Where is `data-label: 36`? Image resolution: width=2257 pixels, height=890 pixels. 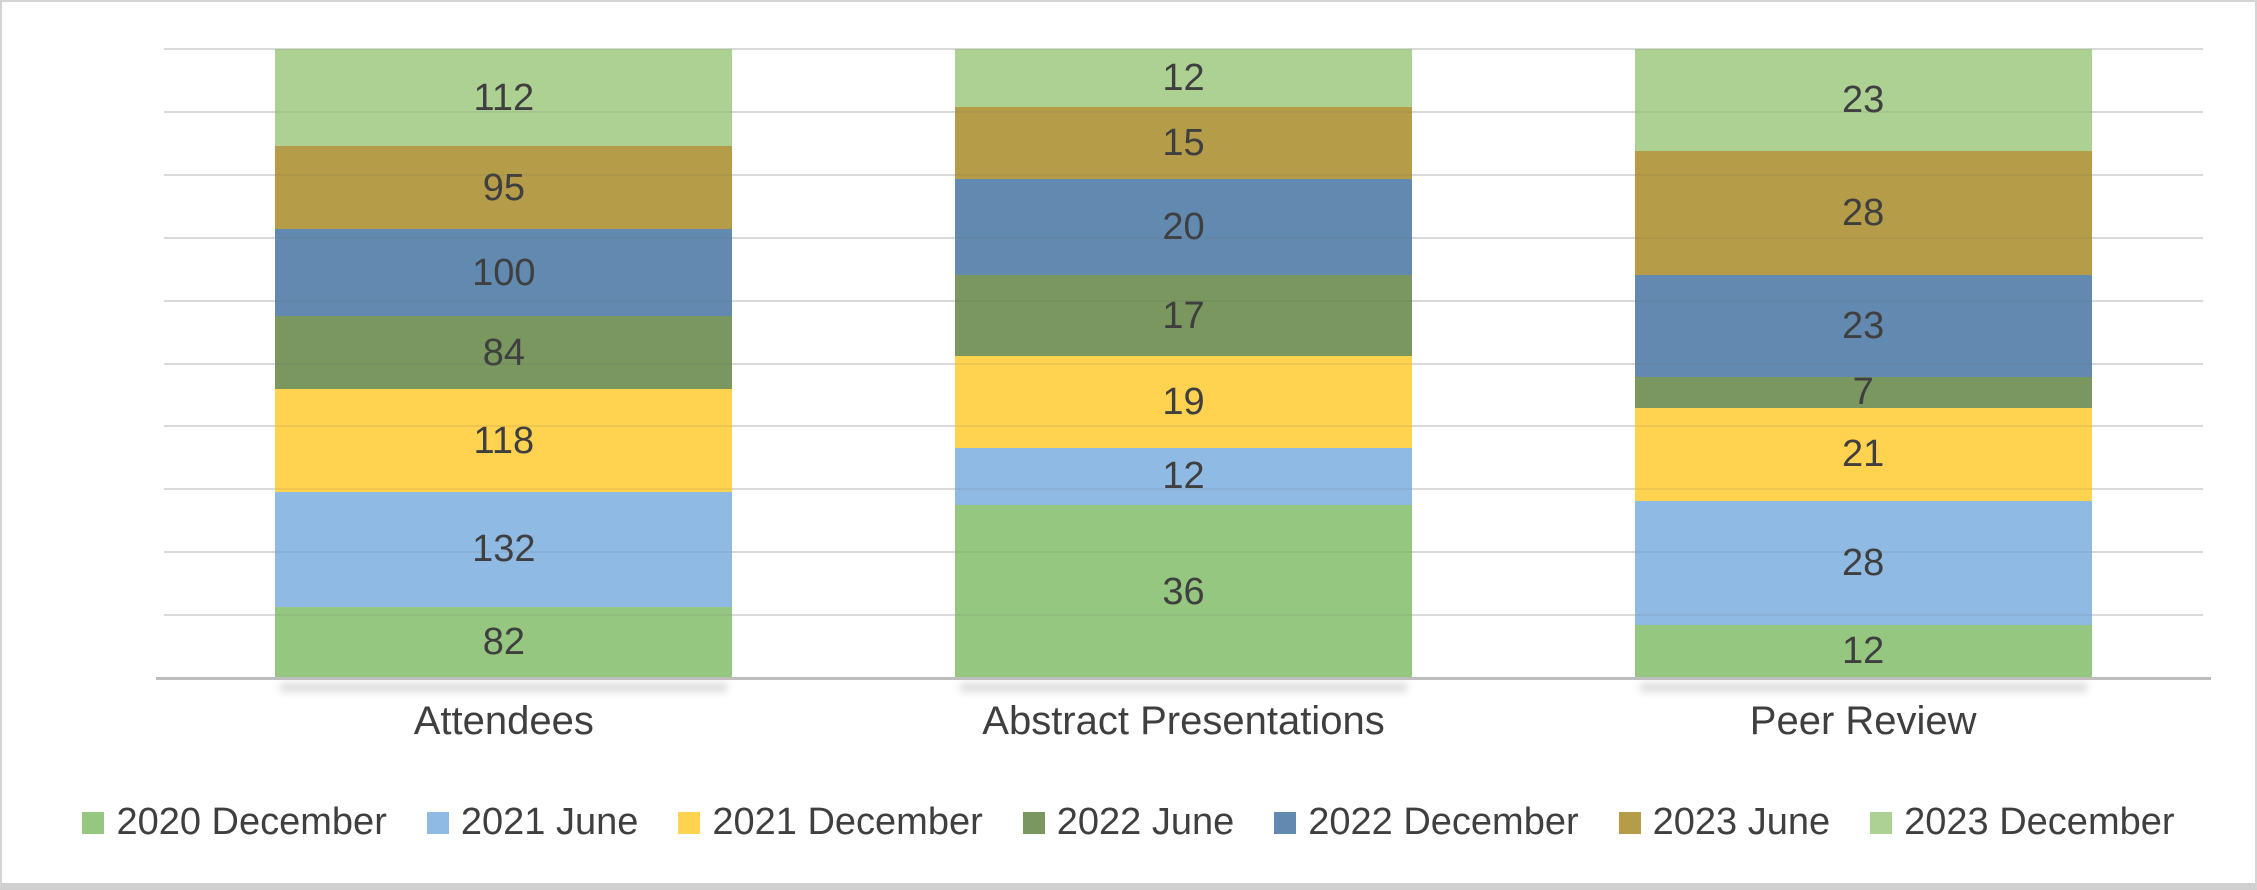 data-label: 36 is located at coordinates (1183, 591).